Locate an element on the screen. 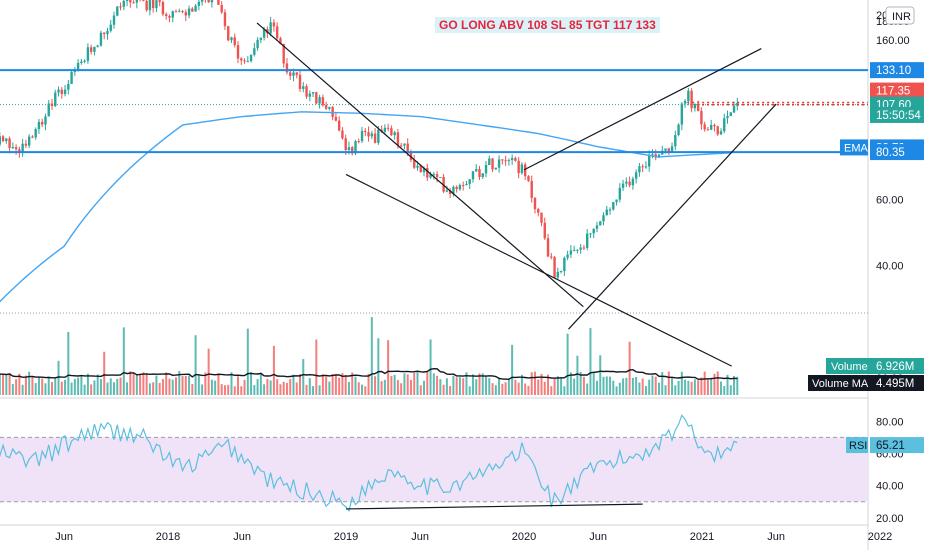 The height and width of the screenshot is (555, 932). currency-badge is located at coordinates (900, 15).